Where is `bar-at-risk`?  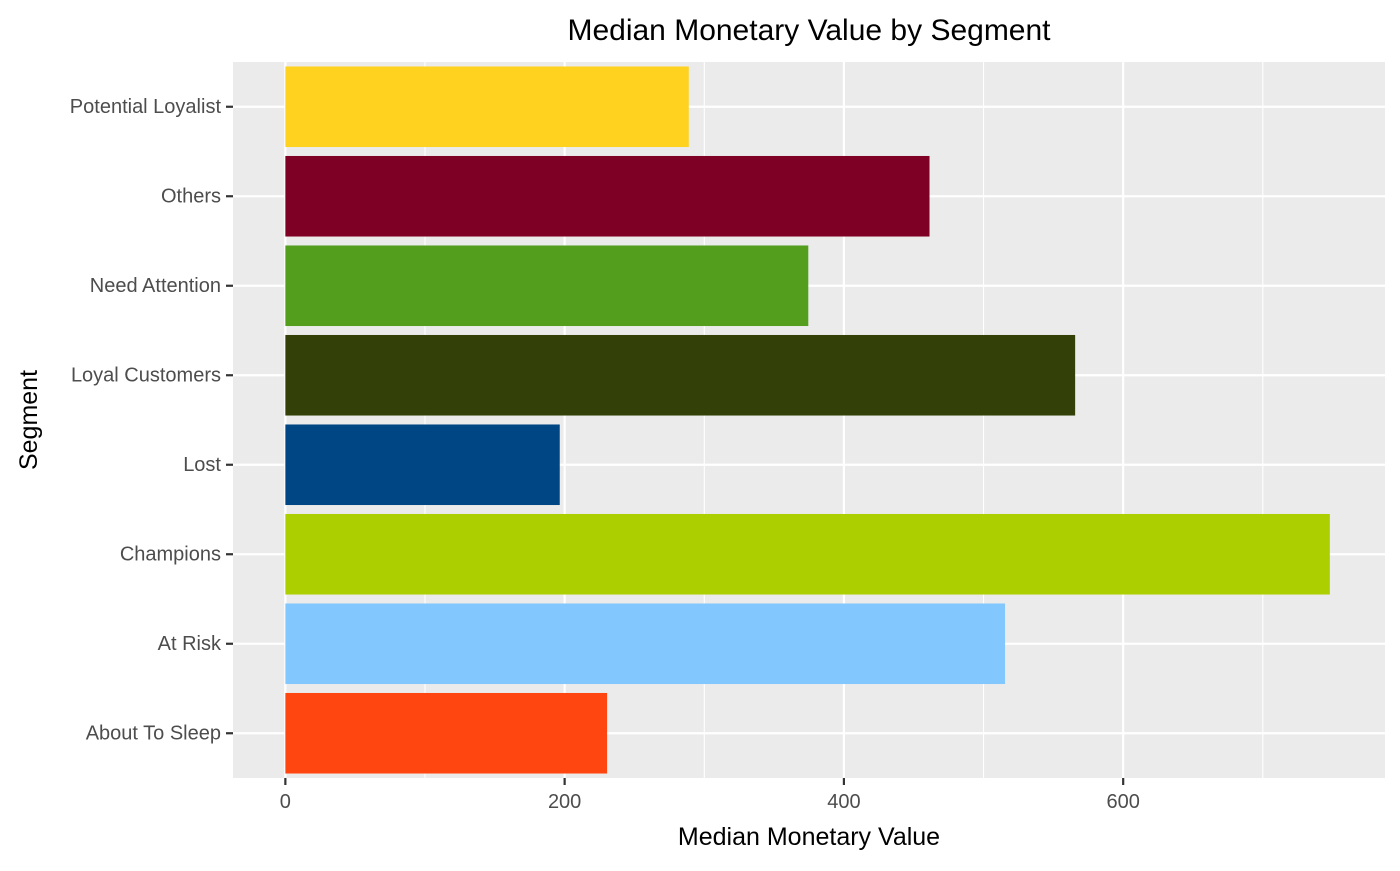 bar-at-risk is located at coordinates (645, 644).